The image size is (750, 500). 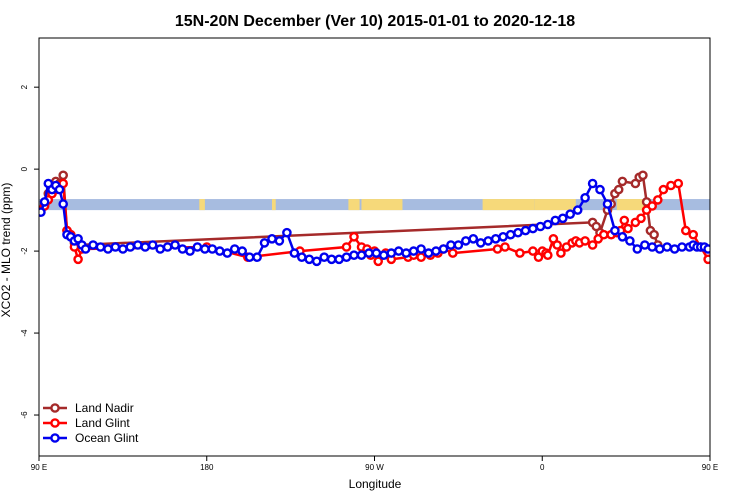 What do you see at coordinates (24, 168) in the screenshot?
I see `y-tick-label: 0` at bounding box center [24, 168].